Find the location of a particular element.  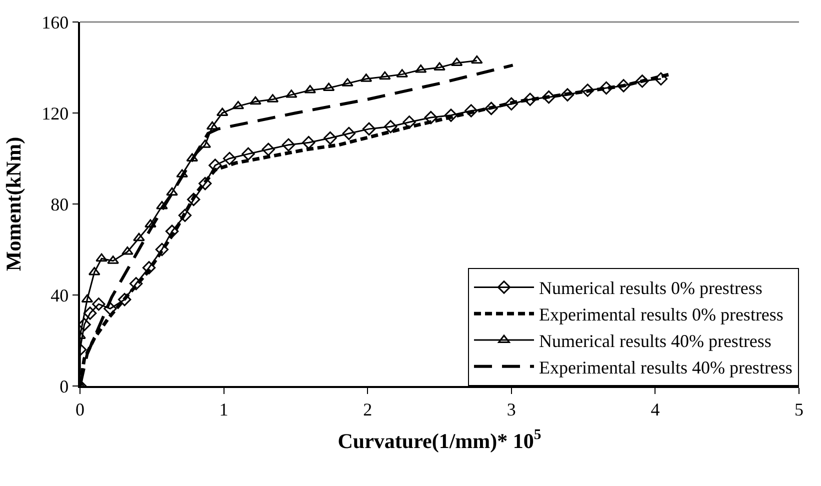

y-axis-title: Moment(kNm) is located at coordinates (13, 204).